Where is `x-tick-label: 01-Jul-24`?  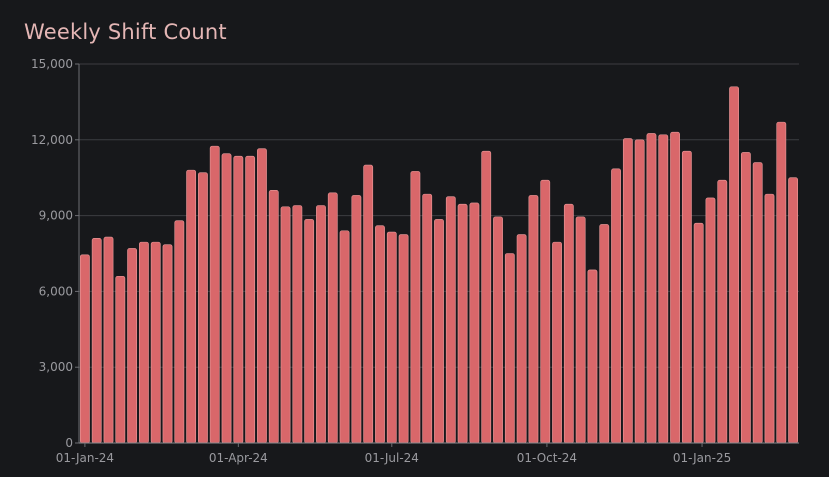
x-tick-label: 01-Jul-24 is located at coordinates (392, 458).